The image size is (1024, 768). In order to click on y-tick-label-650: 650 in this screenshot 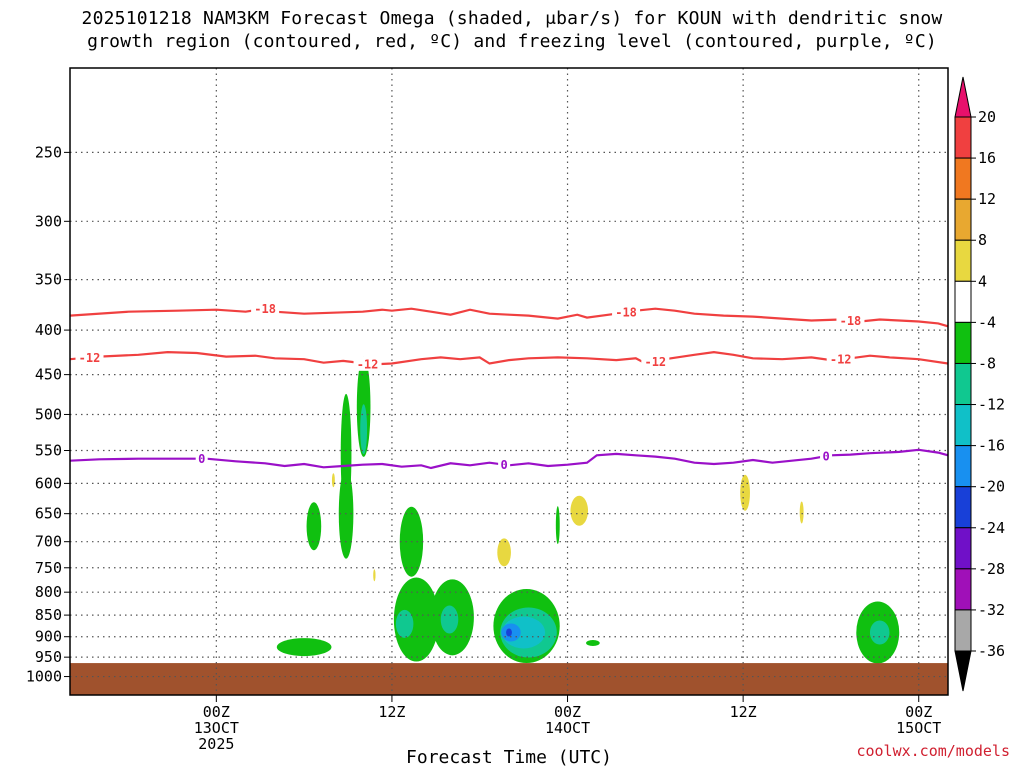, I will do `click(48, 514)`.